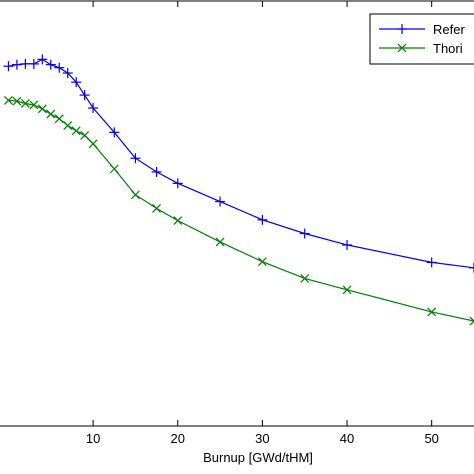 This screenshot has width=474, height=474. I want to click on legend-label-refer: Refer, so click(449, 29).